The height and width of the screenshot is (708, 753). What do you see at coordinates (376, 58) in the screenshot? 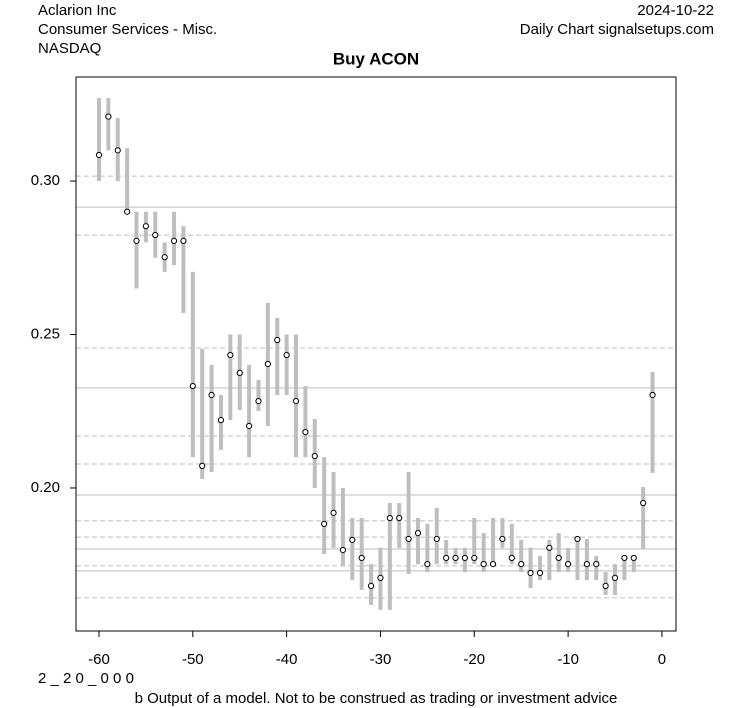
I see `chart-title: Buy ACON` at bounding box center [376, 58].